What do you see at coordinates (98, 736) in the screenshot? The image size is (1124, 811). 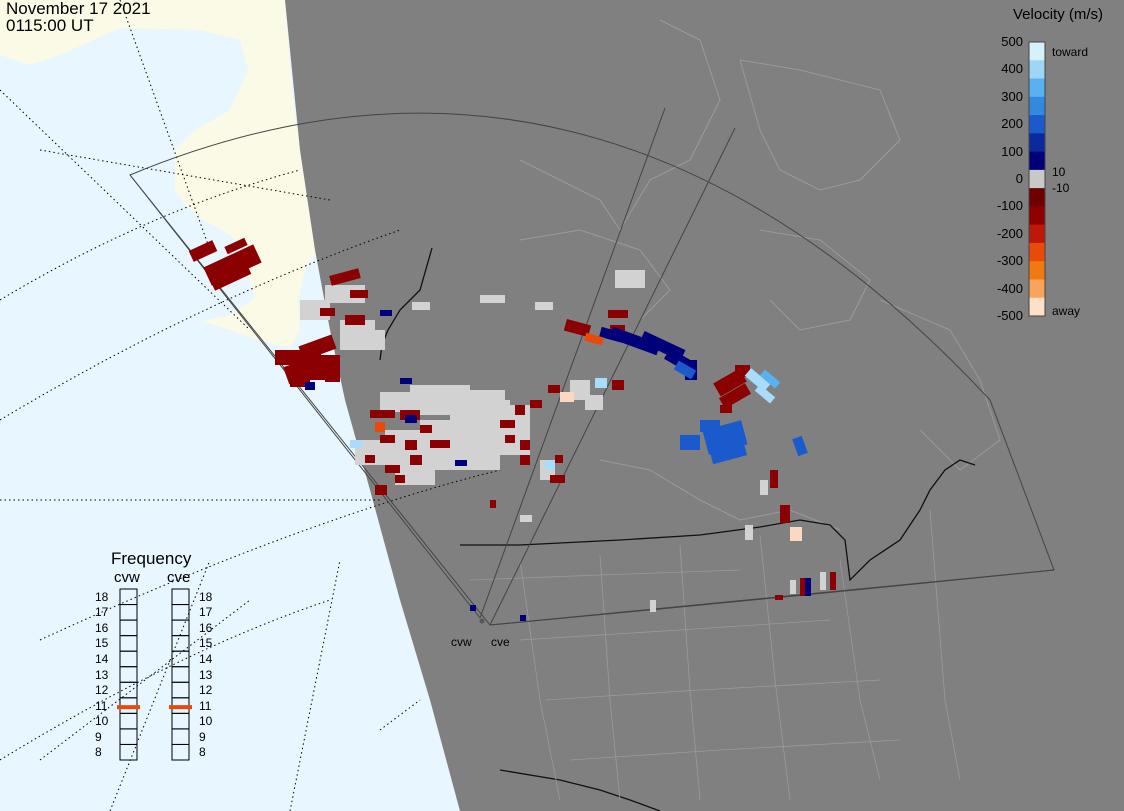 I see `frequency-level-left: 9` at bounding box center [98, 736].